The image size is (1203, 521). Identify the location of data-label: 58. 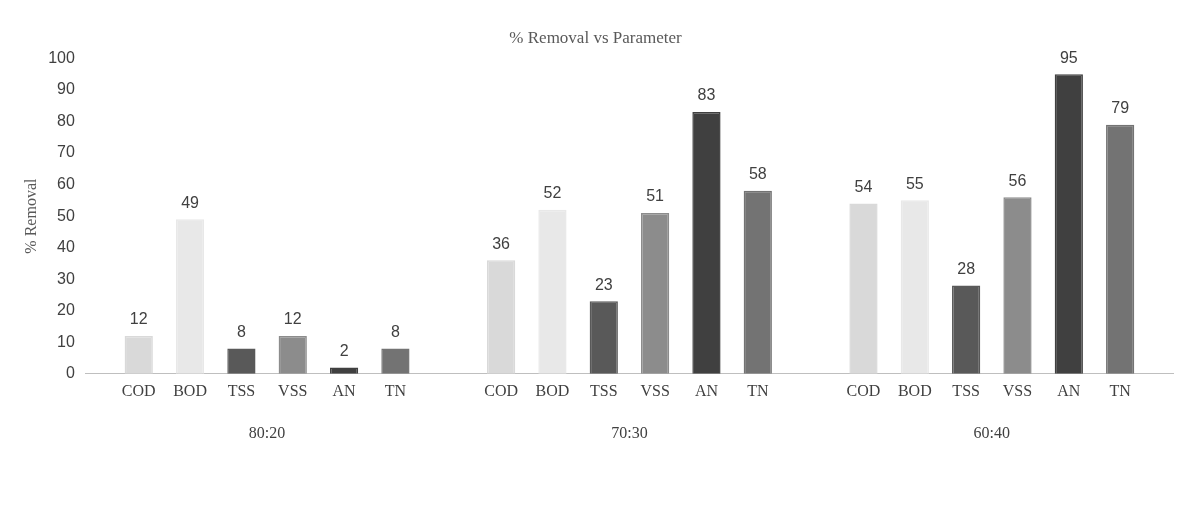
(757, 174).